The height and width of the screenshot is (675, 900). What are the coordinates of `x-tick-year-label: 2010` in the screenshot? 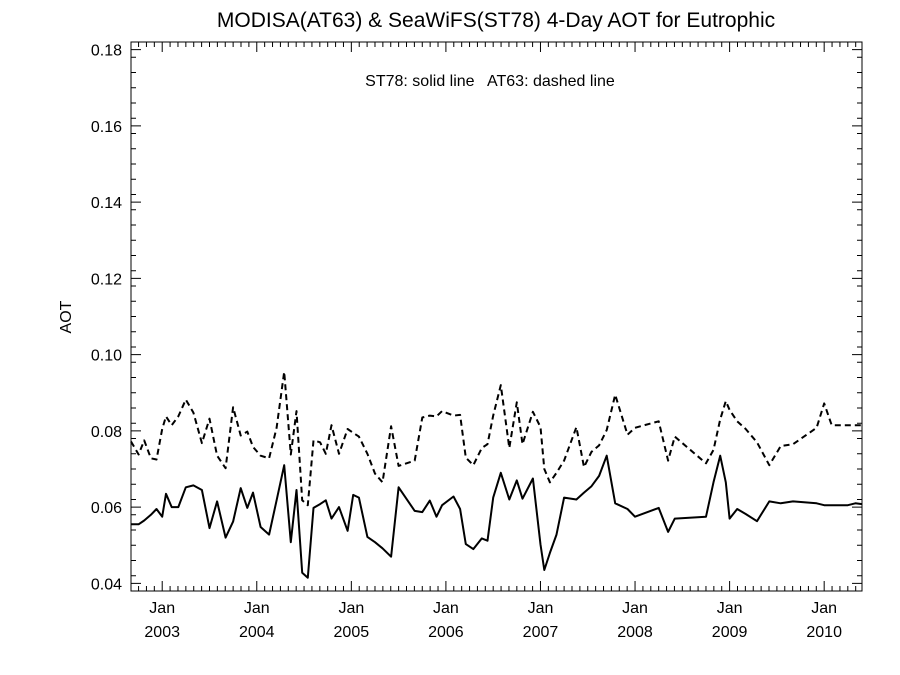 It's located at (824, 632).